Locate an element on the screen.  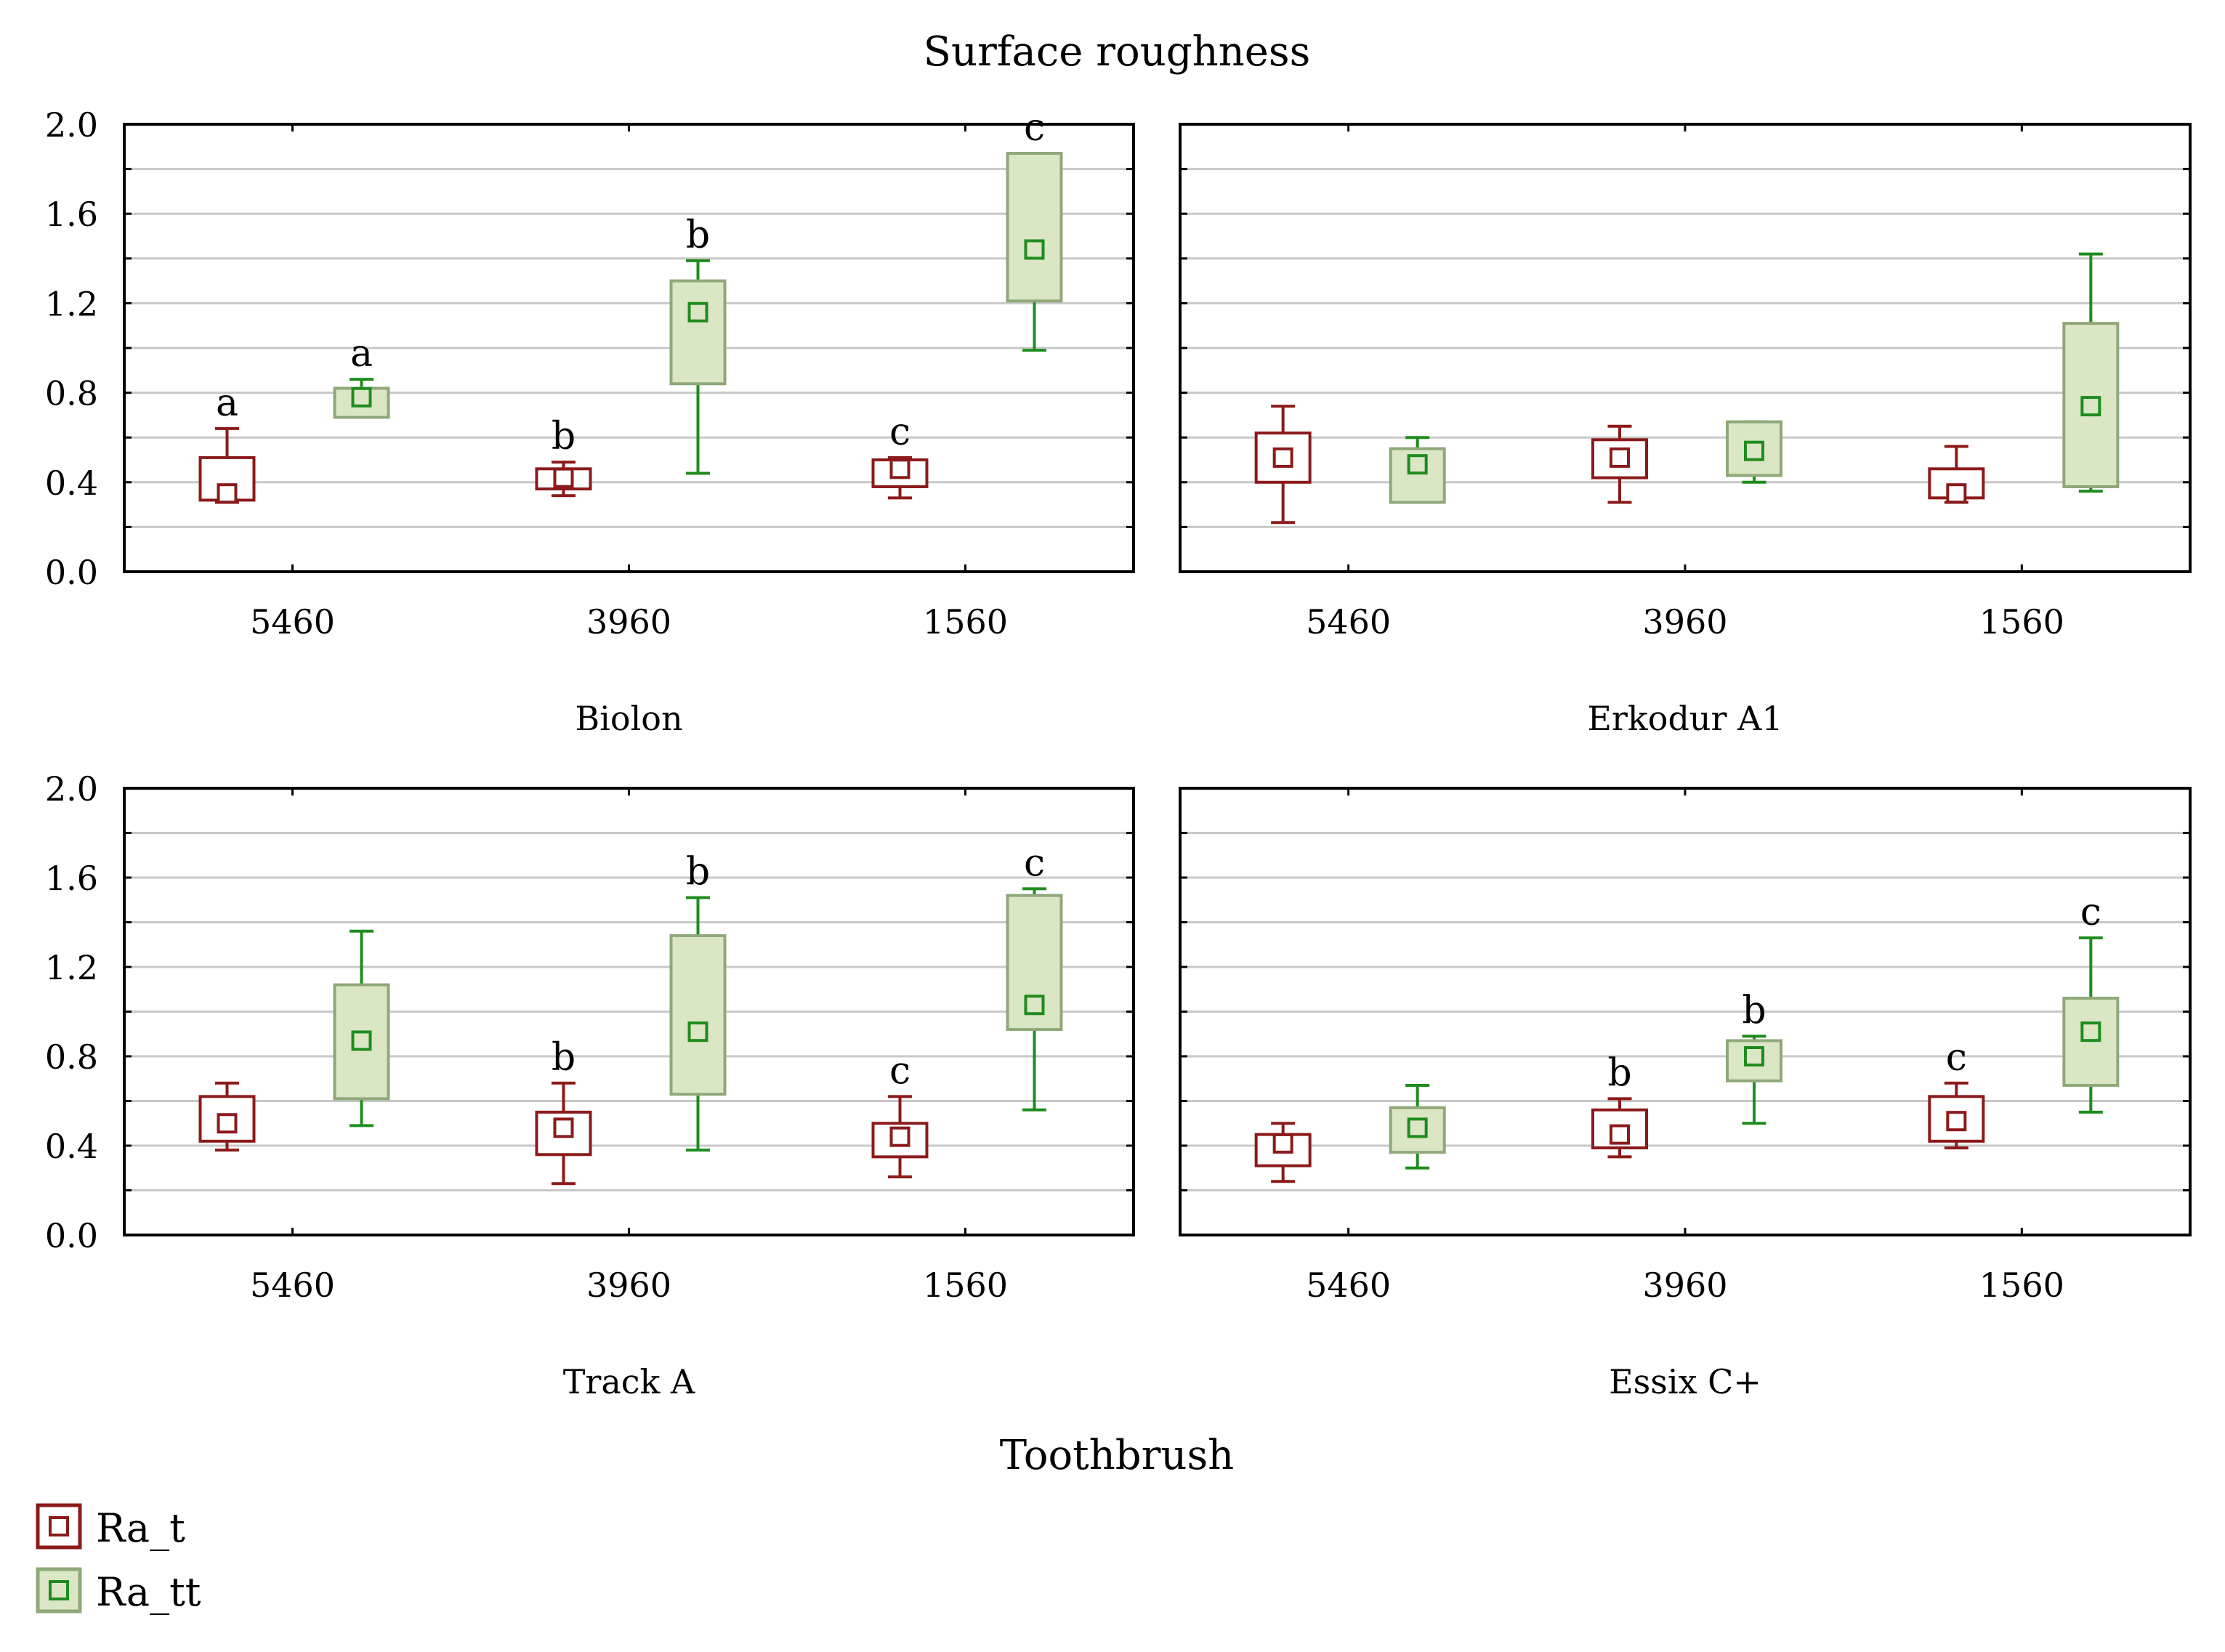
legend-label-tt: Ra_tt is located at coordinates (148, 1592).